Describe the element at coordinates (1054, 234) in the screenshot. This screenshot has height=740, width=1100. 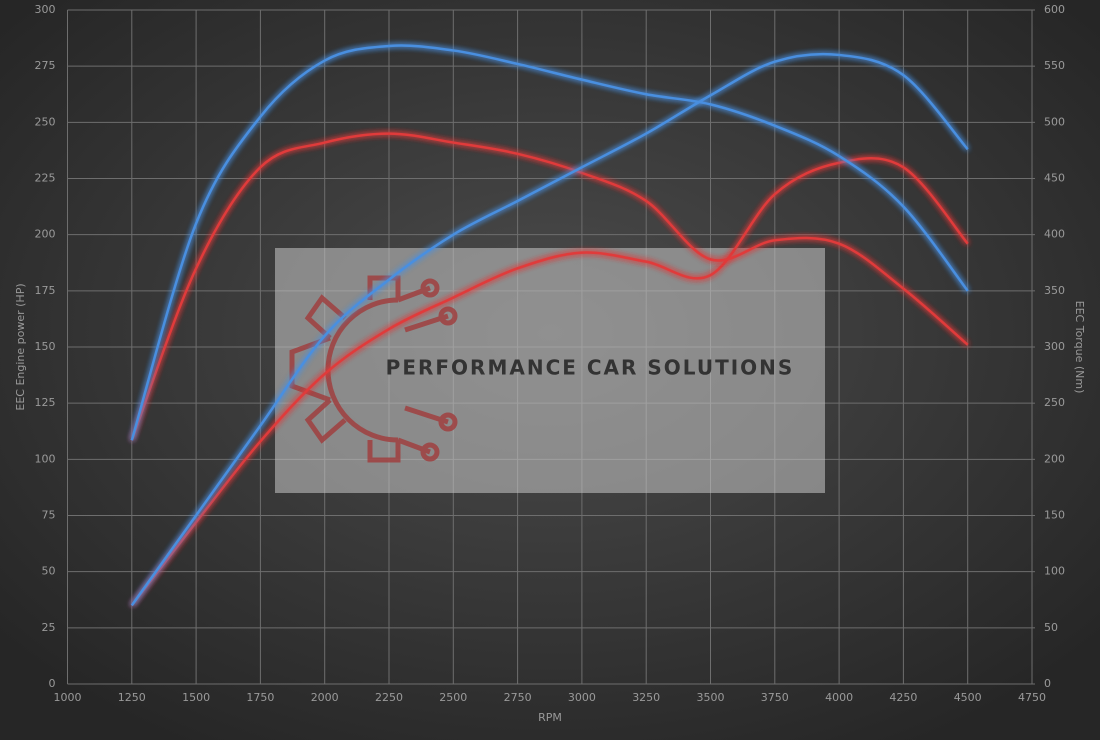
I see `y2-tick-label: 400` at that location.